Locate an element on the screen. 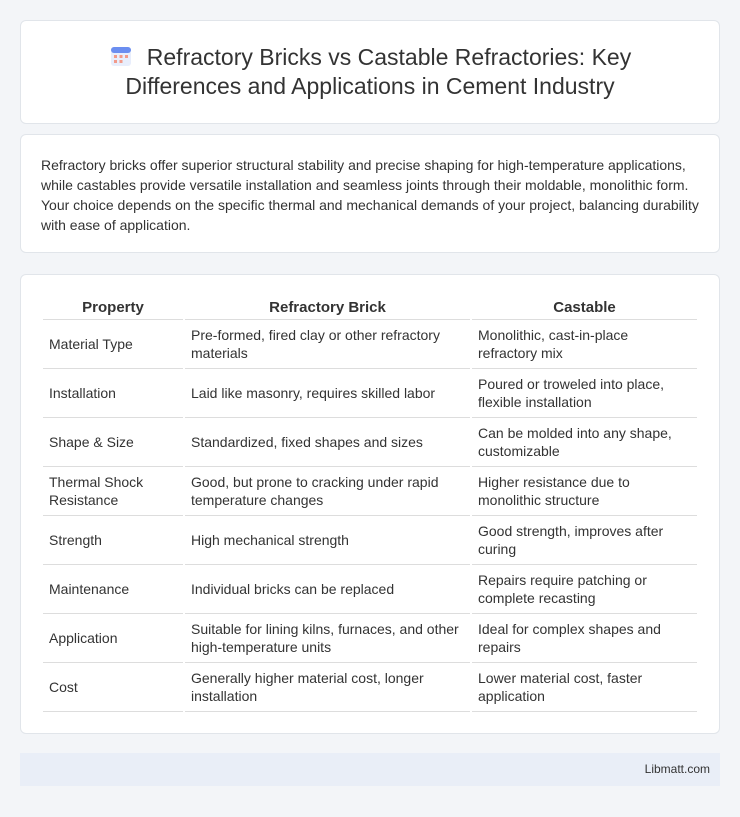 The image size is (740, 817). table-cell: Thermal Shock Resistance is located at coordinates (113, 491).